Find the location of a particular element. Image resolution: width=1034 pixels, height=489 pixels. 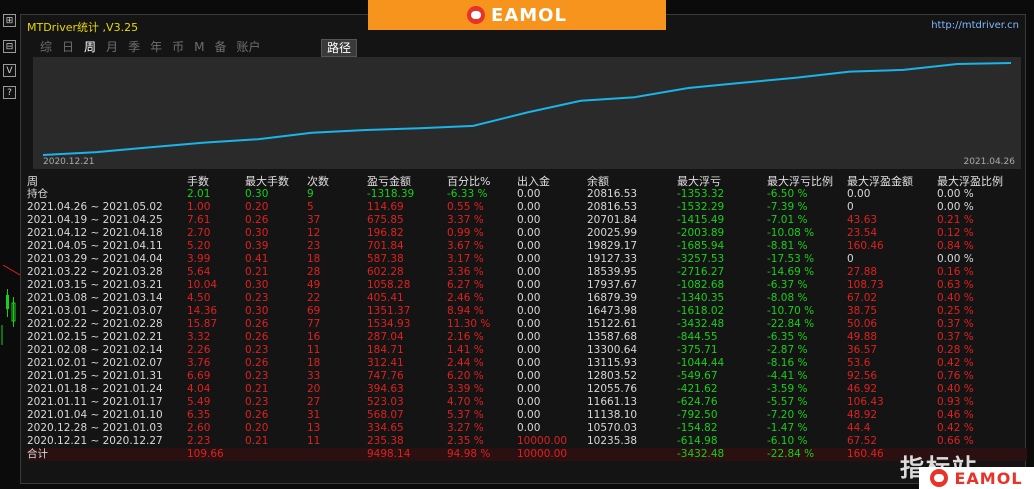

cell-1: 5.64 is located at coordinates (199, 272).